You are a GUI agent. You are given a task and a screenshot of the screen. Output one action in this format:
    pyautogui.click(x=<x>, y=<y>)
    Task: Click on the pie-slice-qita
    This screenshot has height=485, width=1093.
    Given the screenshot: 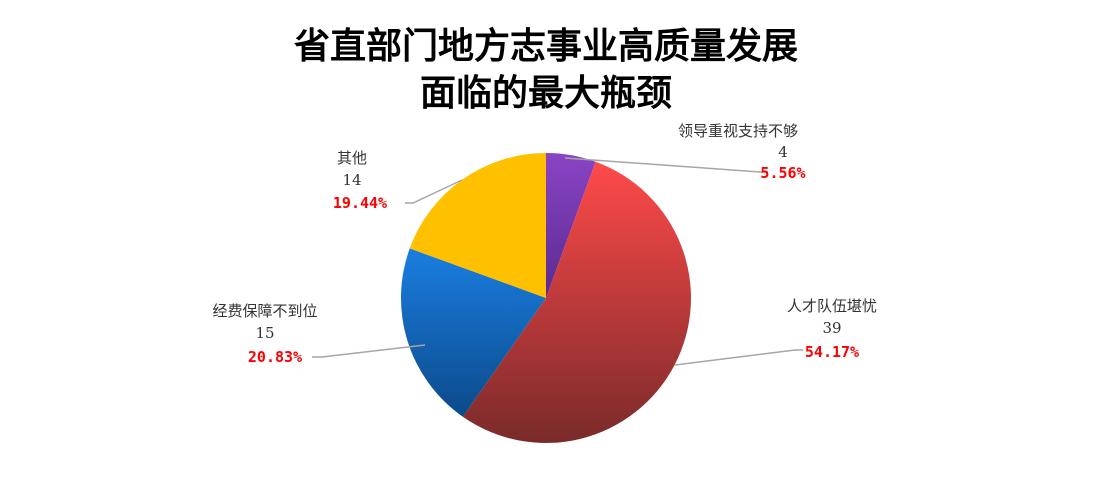 What is the action you would take?
    pyautogui.click(x=477, y=225)
    